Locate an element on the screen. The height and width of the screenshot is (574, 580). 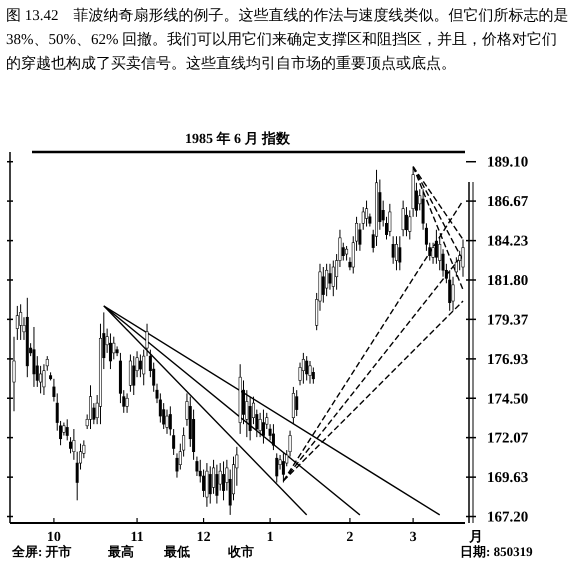
text: 收市 is located at coordinates (241, 551).